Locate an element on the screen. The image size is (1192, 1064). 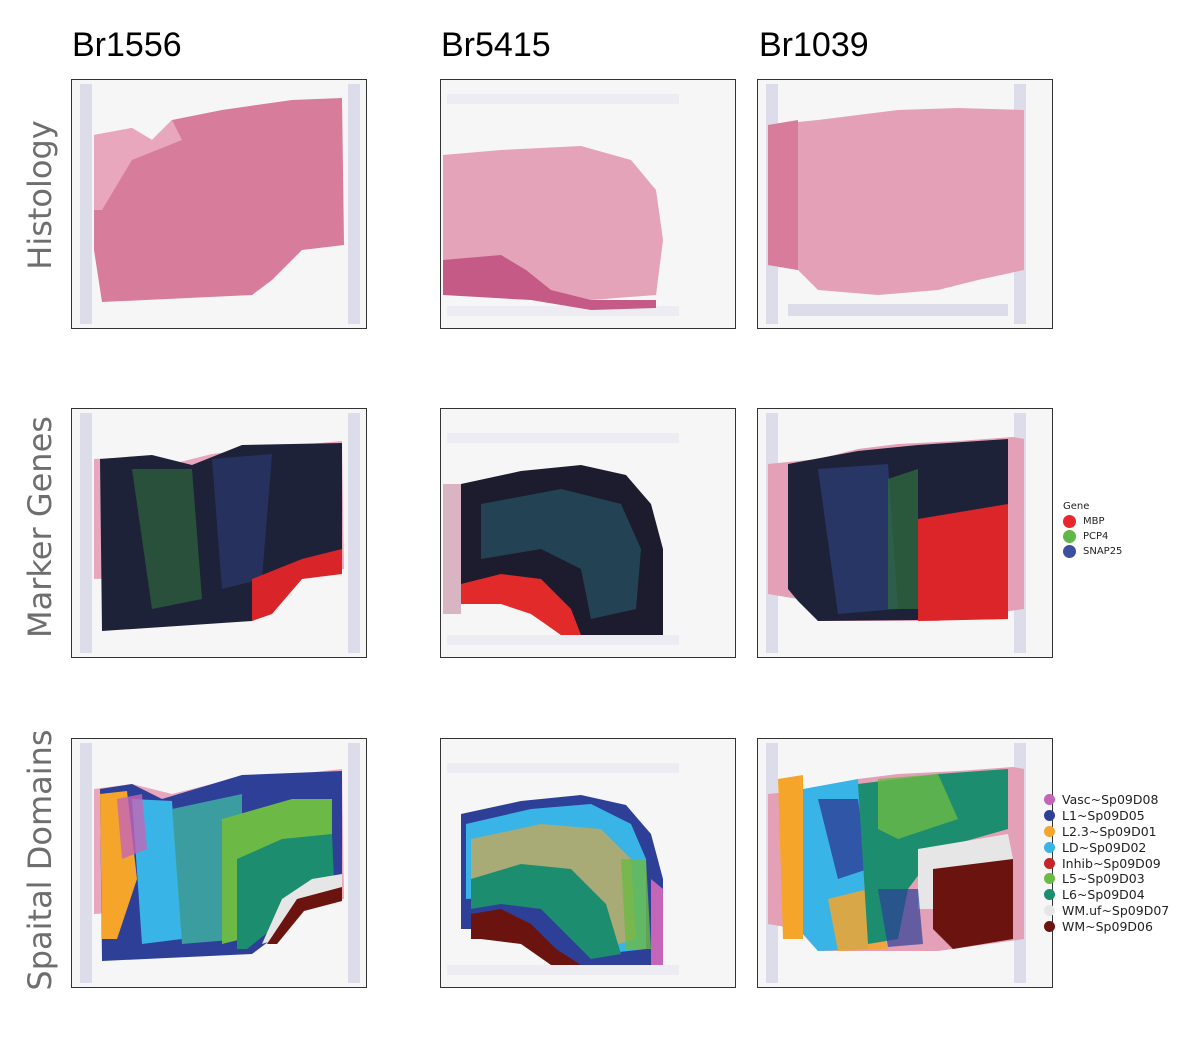
domain-legend-item: Vasc~Sp09D08 is located at coordinates (1106, 800).